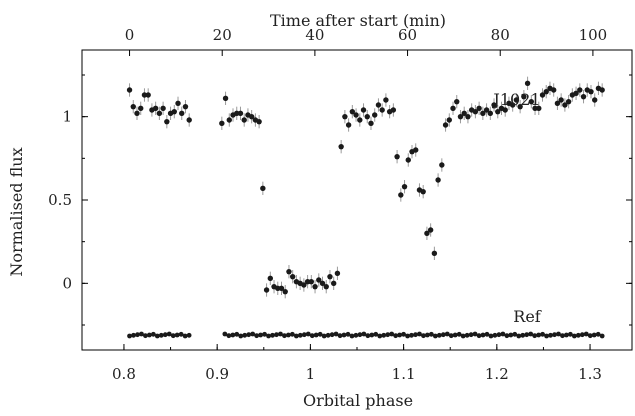  Describe the element at coordinates (130, 35) in the screenshot. I see `top-x-tick-label: 0` at that location.